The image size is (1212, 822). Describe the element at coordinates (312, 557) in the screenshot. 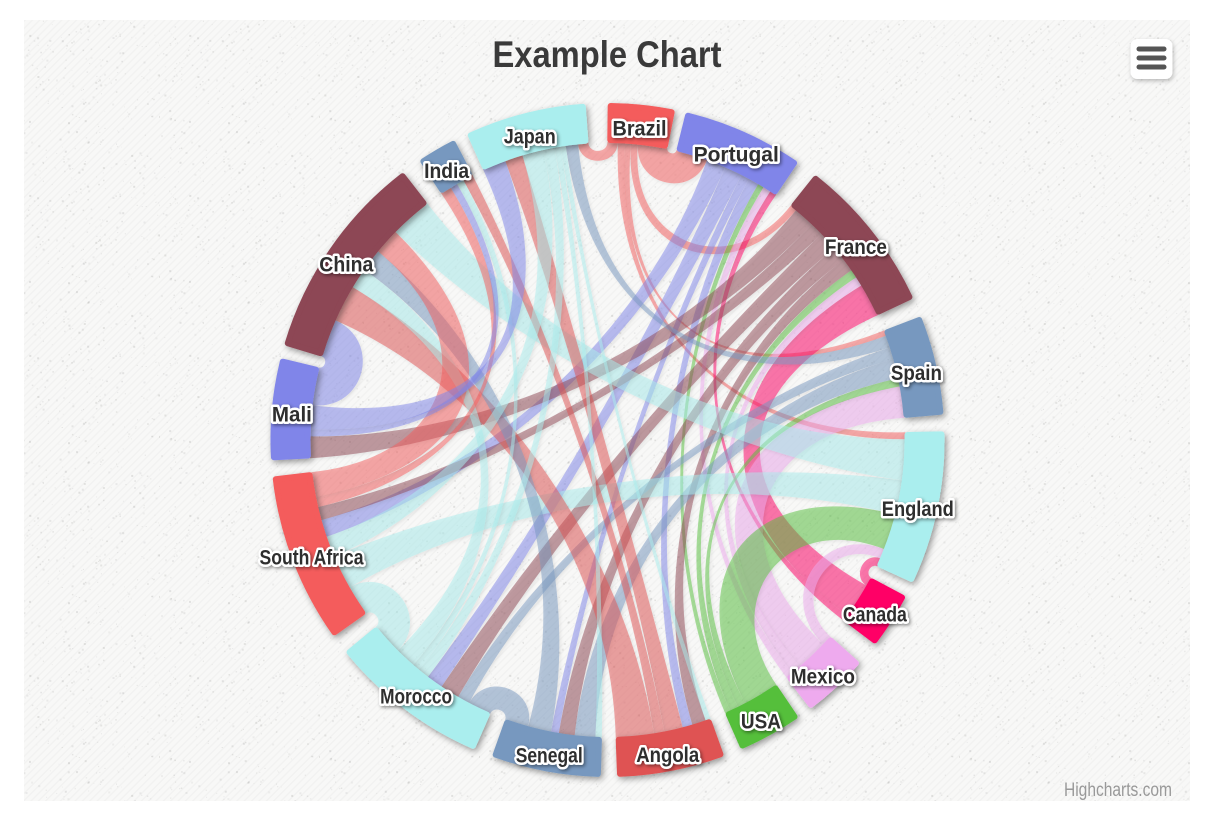

I see `svg-text: South Africa` at that location.